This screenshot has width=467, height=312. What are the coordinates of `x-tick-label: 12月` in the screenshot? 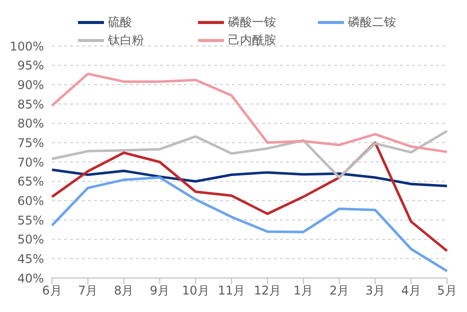 It's located at (268, 291).